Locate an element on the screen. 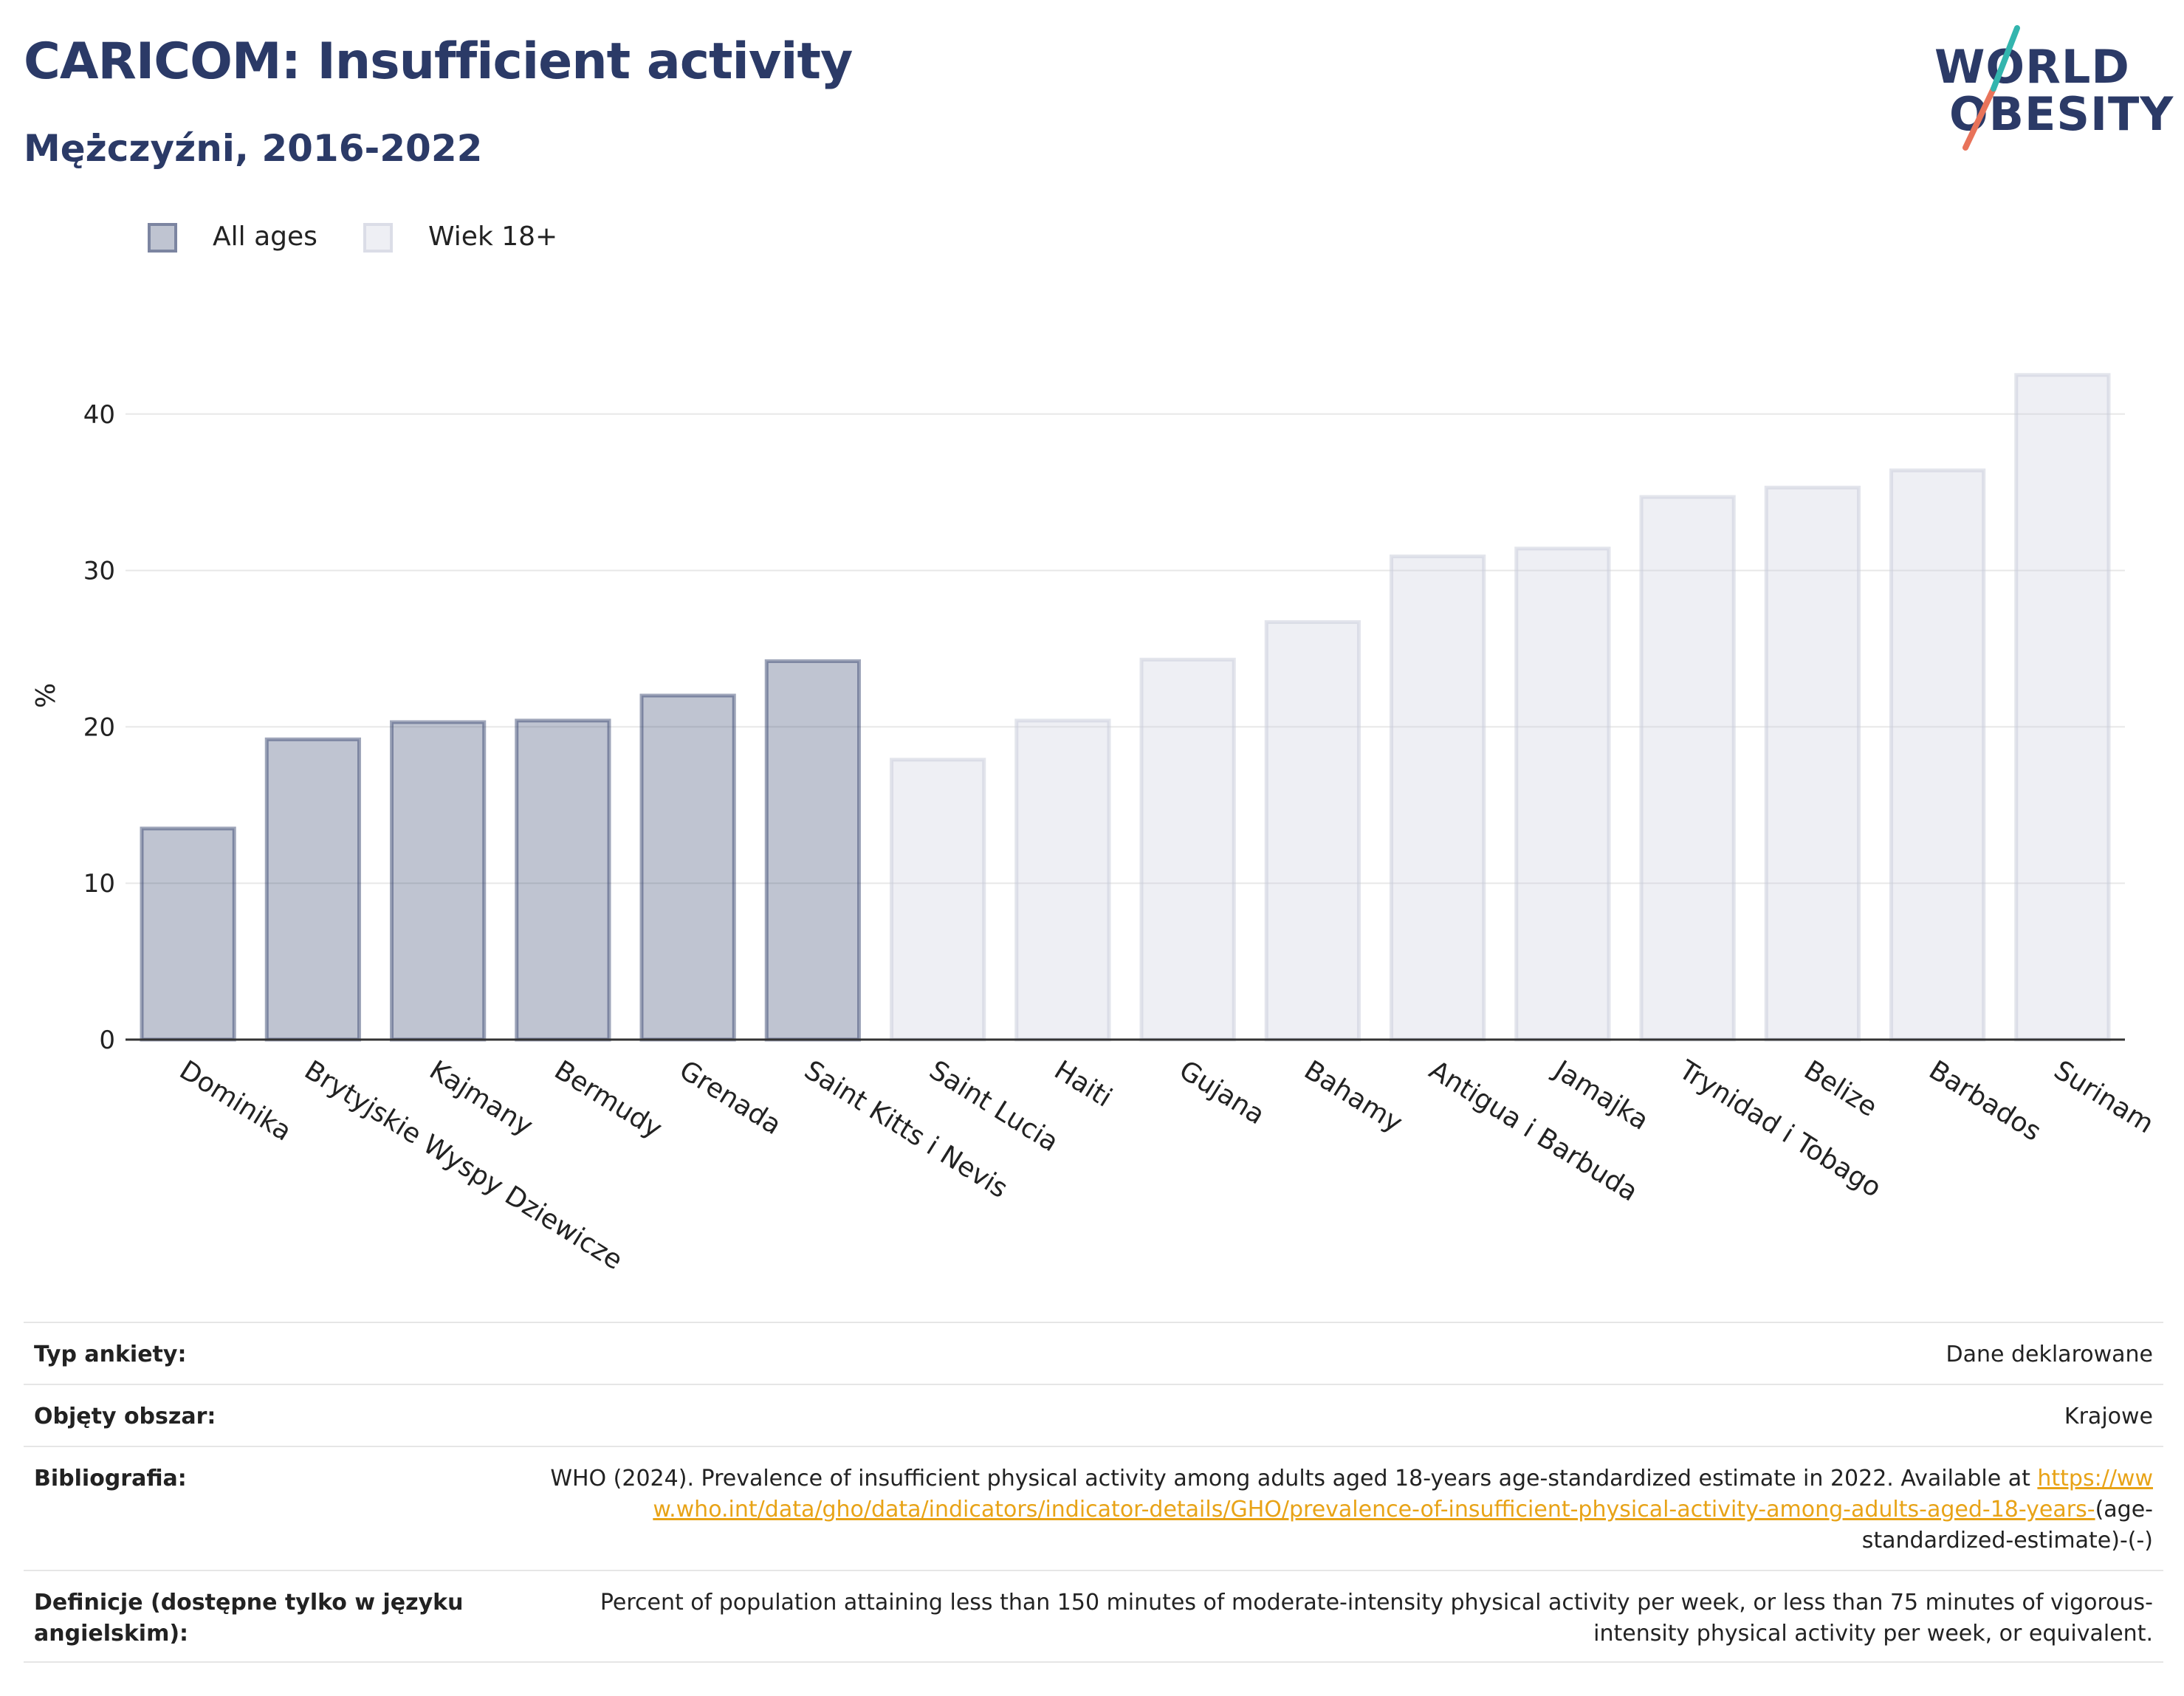 The width and height of the screenshot is (2184, 1696). bar-saint-lucia is located at coordinates (938, 900).